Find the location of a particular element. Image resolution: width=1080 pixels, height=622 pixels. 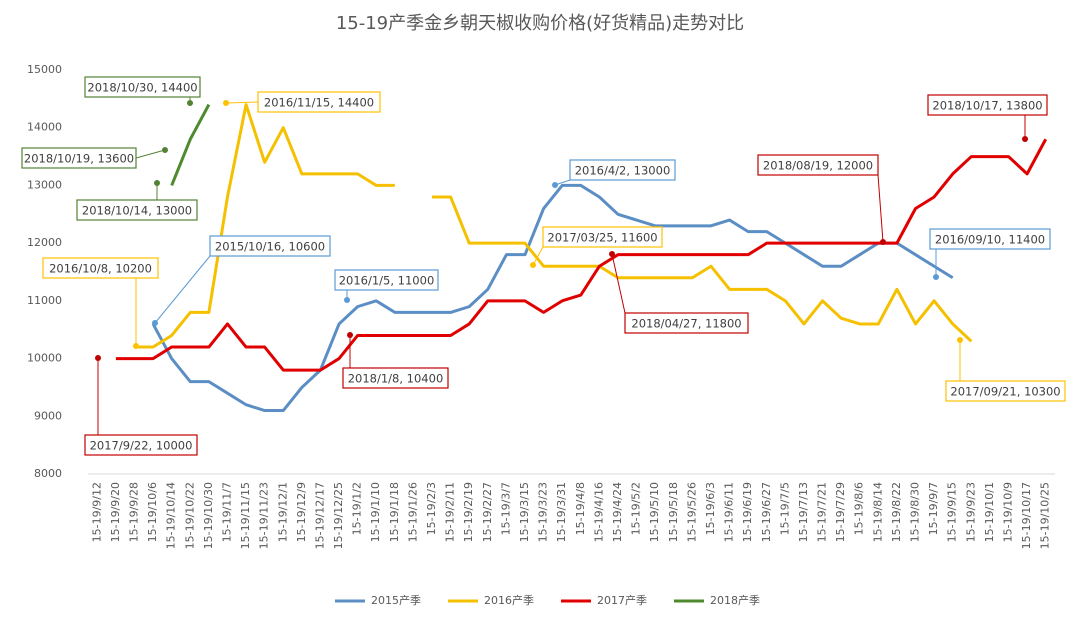

legend-label: 2015产季 is located at coordinates (396, 600).